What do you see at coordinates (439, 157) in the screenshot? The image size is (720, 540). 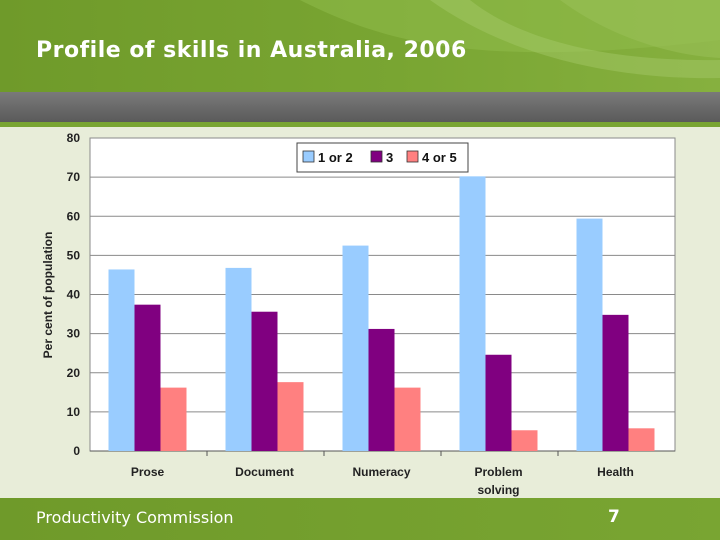 I see `legend-label-2: 4 or 5` at bounding box center [439, 157].